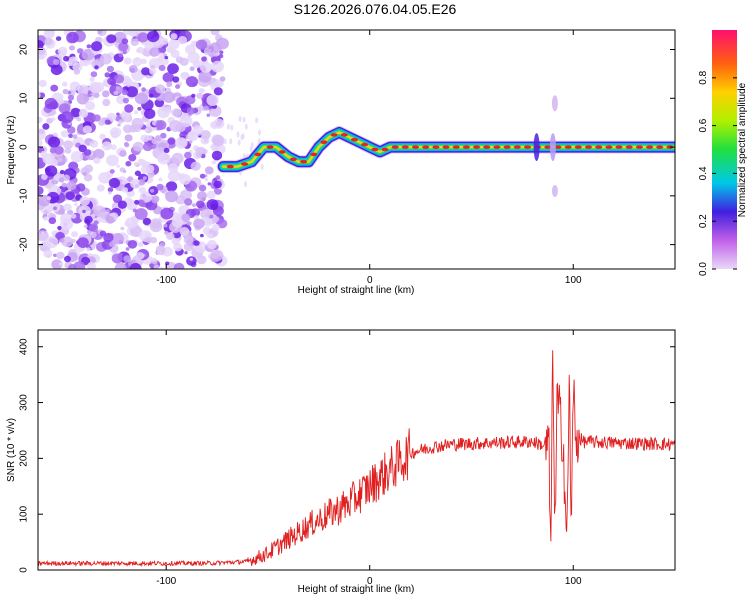 This screenshot has width=750, height=600. I want to click on frequency-track, so click(445, 146).